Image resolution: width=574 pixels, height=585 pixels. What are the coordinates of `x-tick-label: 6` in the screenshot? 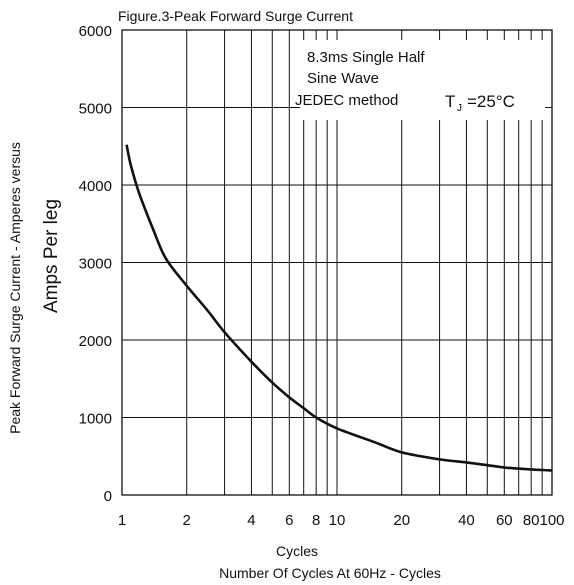 It's located at (289, 520).